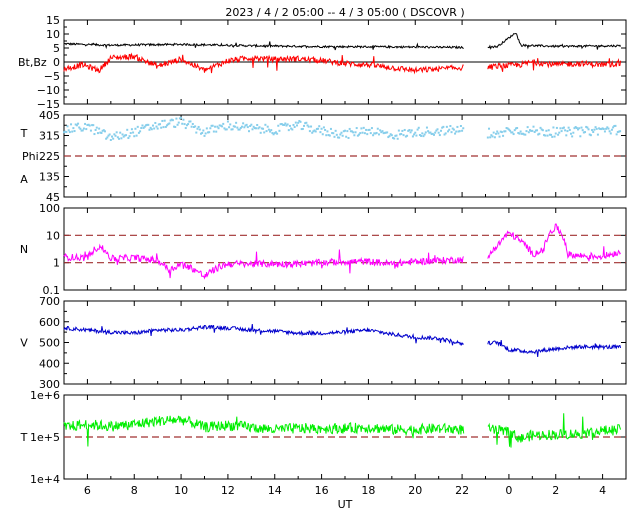 The height and width of the screenshot is (512, 640). What do you see at coordinates (53, 20) in the screenshot?
I see `y-tick-label-mag: 15` at bounding box center [53, 20].